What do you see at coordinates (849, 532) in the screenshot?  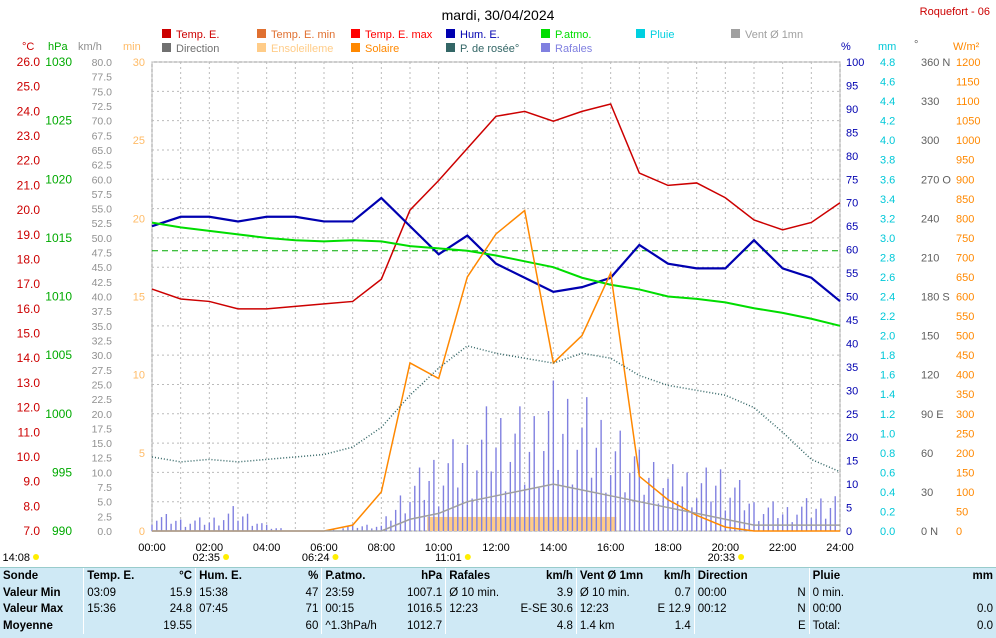 I see `hum-tick: 0` at bounding box center [849, 532].